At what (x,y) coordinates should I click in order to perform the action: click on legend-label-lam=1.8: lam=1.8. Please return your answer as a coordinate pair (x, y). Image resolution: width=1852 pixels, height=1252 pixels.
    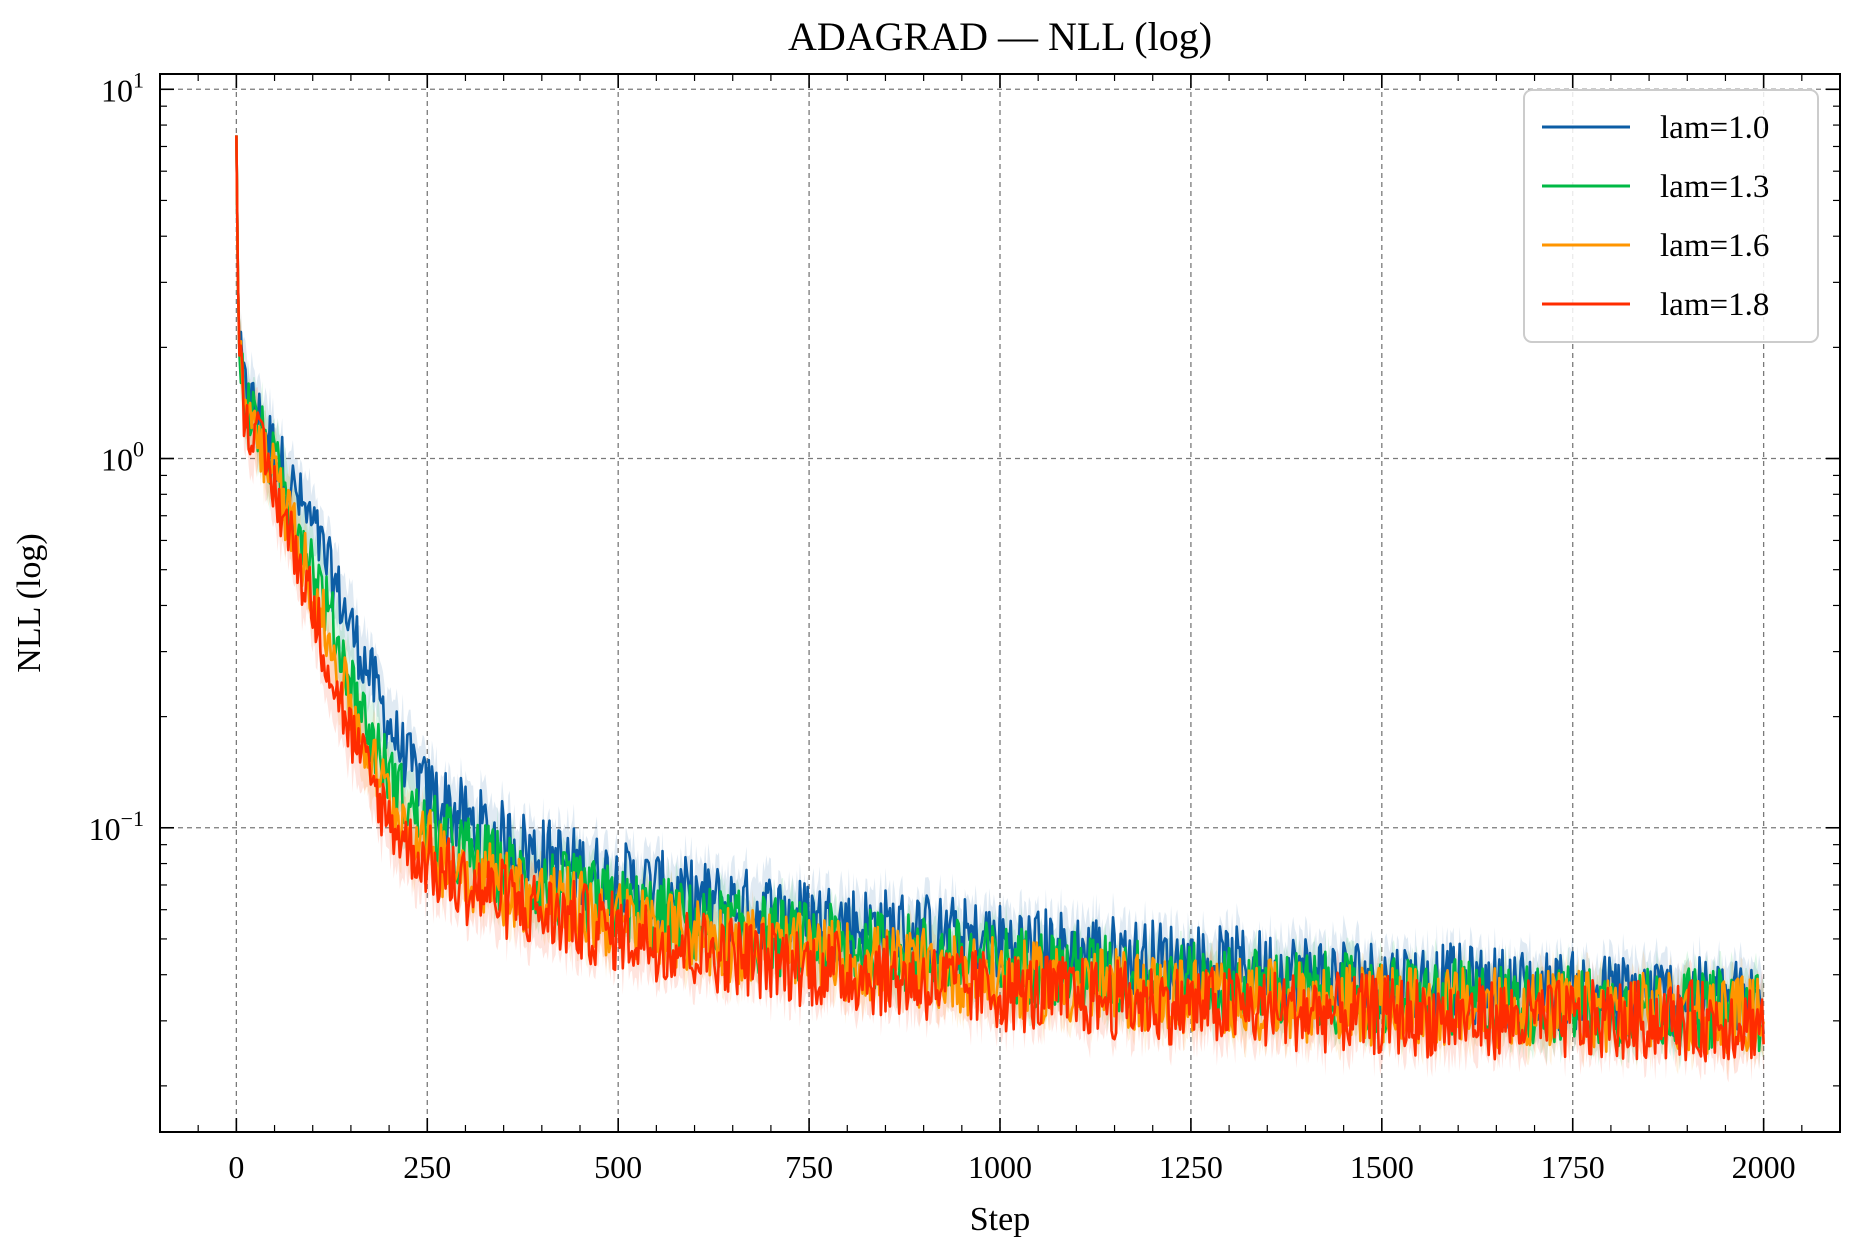
    Looking at the image, I should click on (1714, 305).